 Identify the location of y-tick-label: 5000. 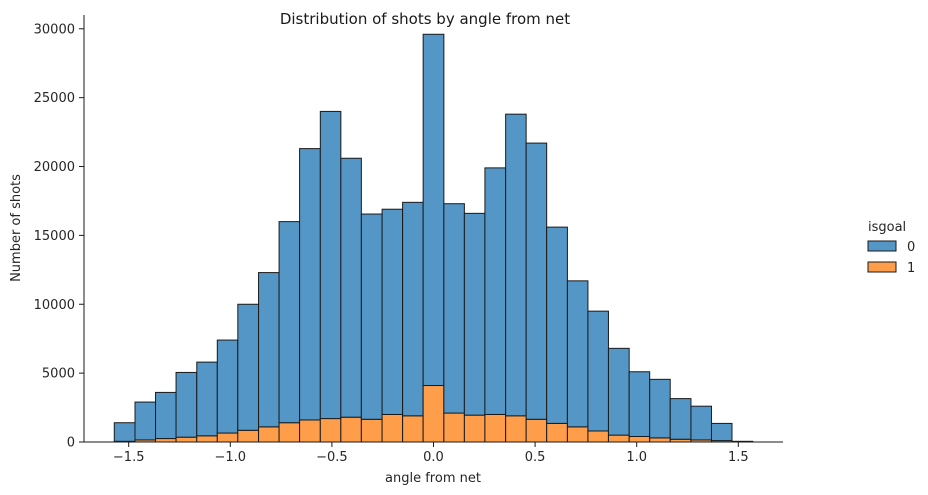
(58, 374).